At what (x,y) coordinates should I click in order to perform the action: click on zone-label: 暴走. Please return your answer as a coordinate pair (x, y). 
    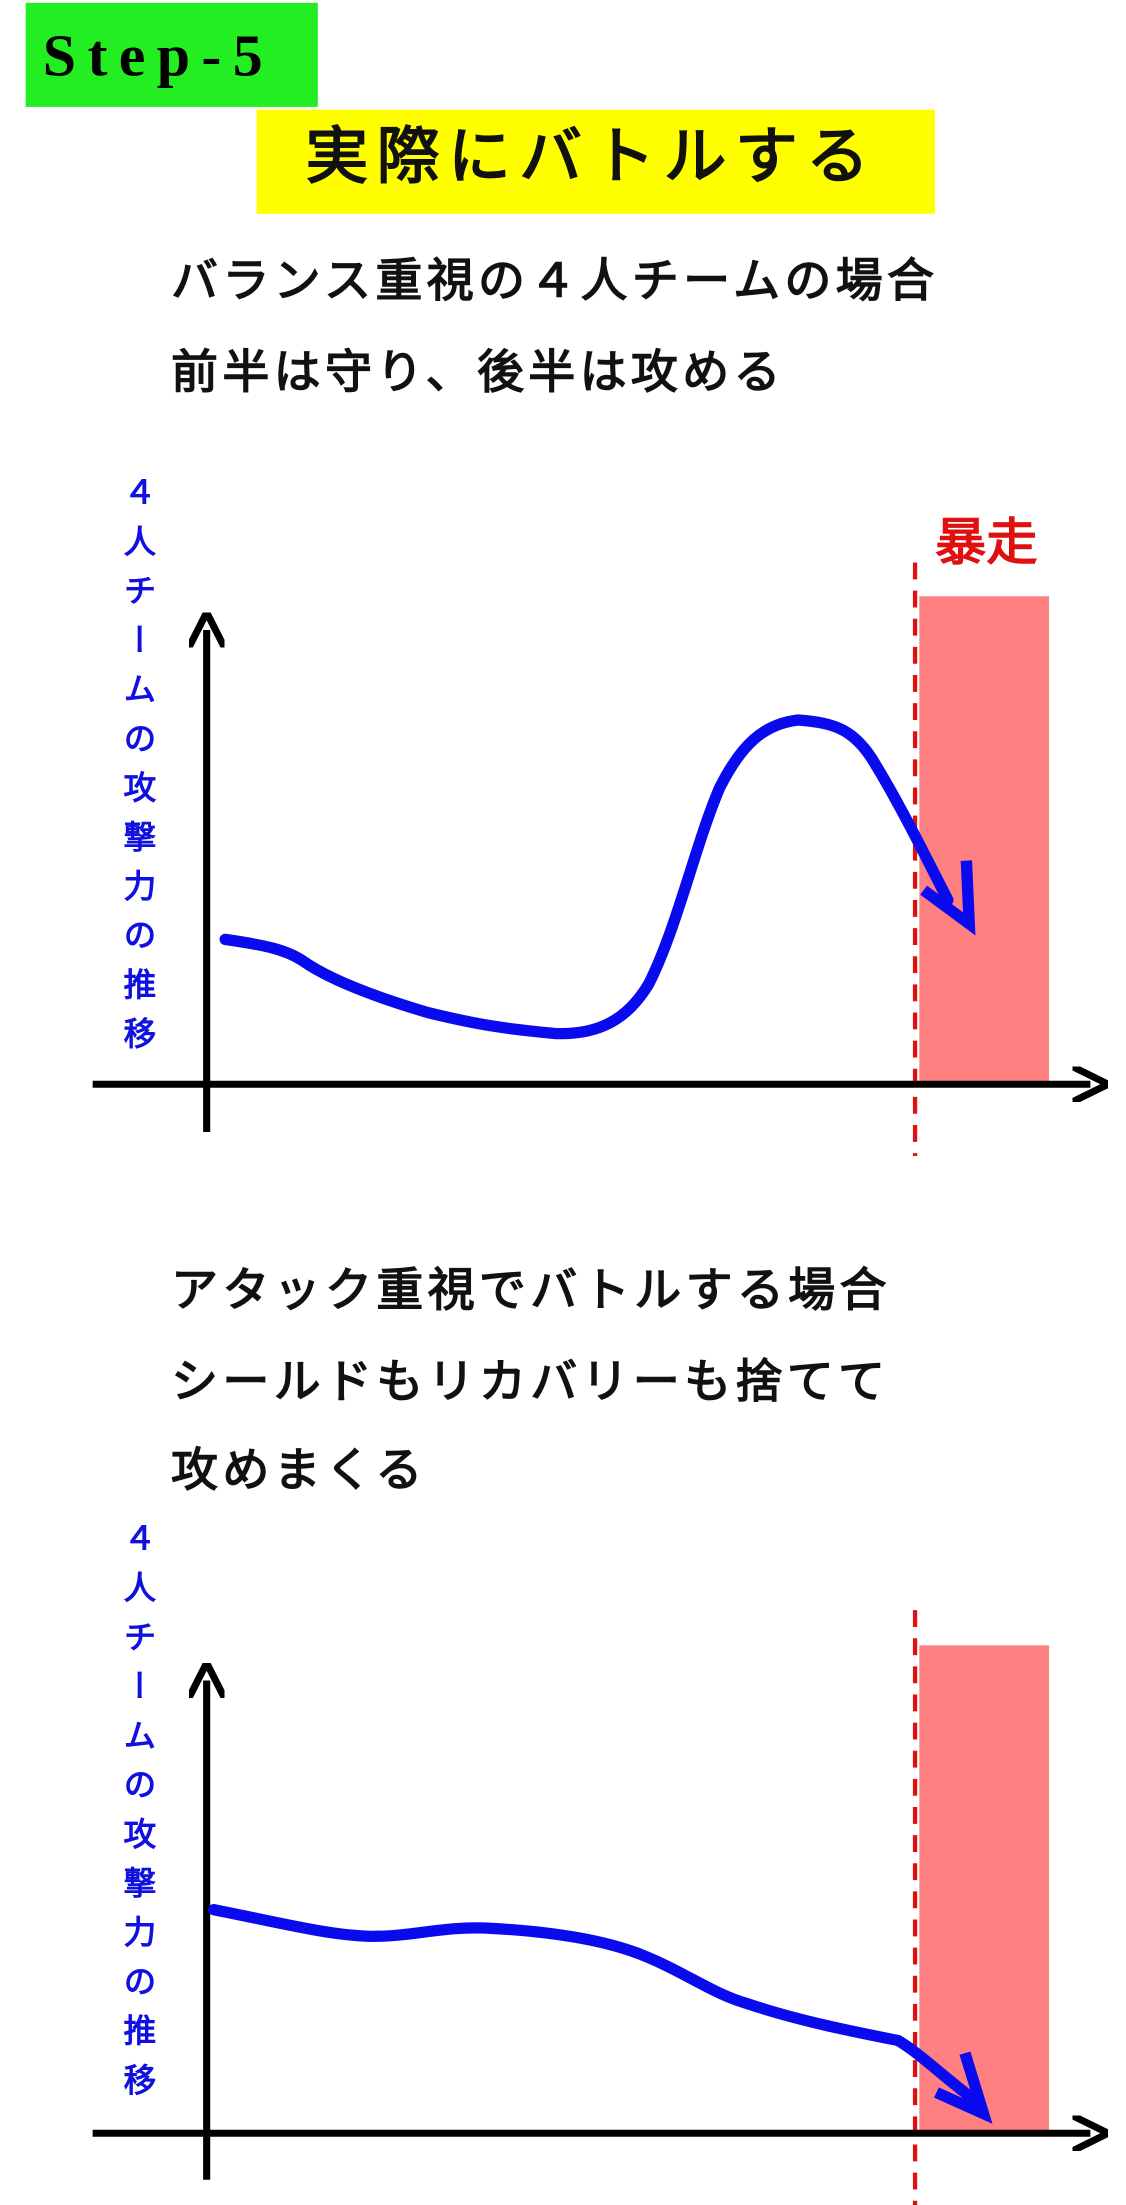
    Looking at the image, I should click on (986, 543).